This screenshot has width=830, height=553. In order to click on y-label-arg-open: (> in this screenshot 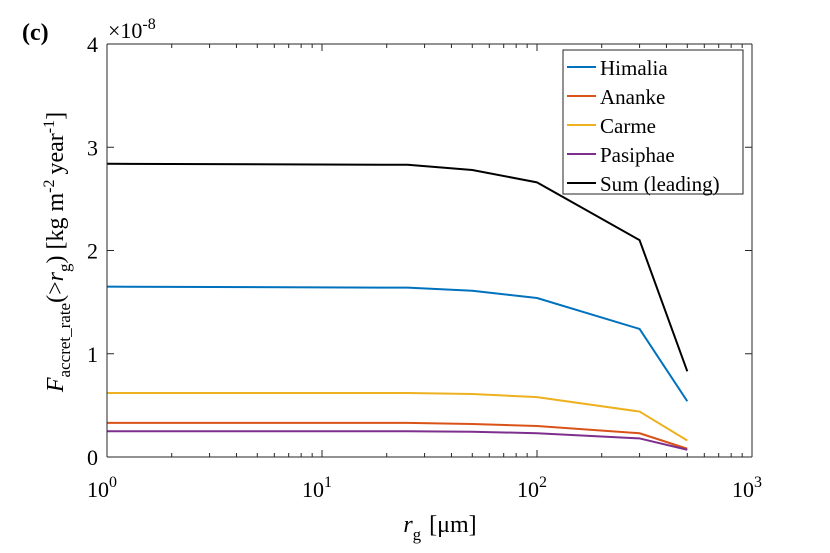, I will do `click(56, 292)`.